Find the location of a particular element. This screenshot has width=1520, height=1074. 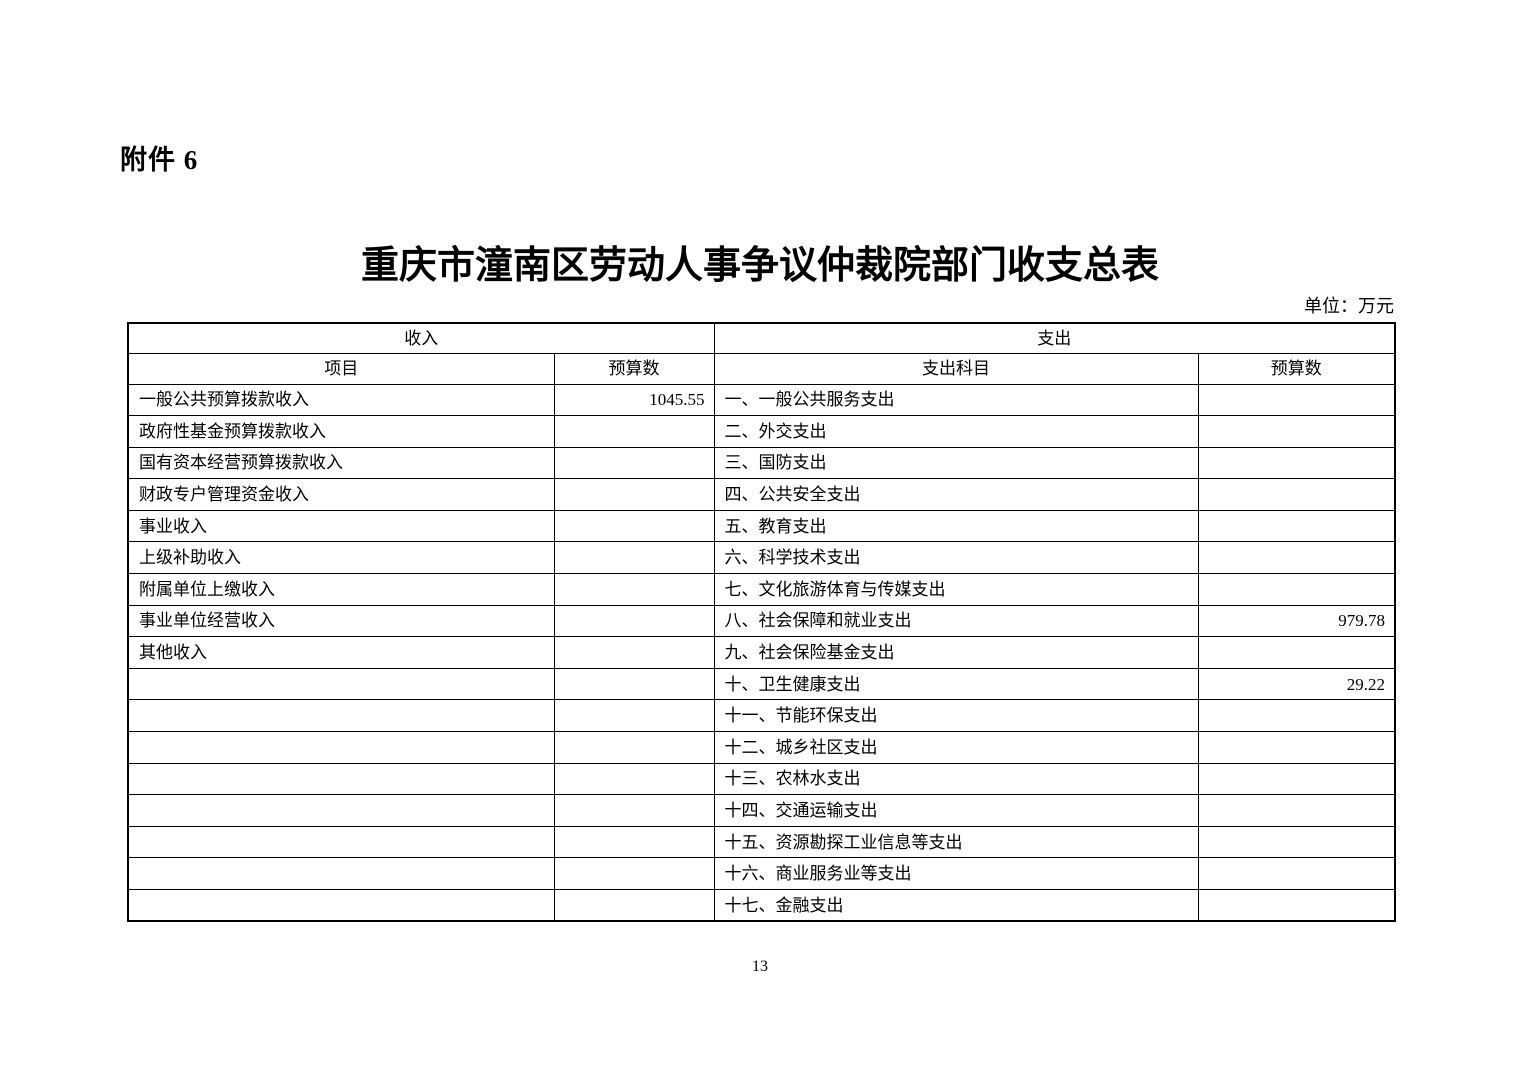

table-row: 十二、城乡社区支出 is located at coordinates (761, 747).